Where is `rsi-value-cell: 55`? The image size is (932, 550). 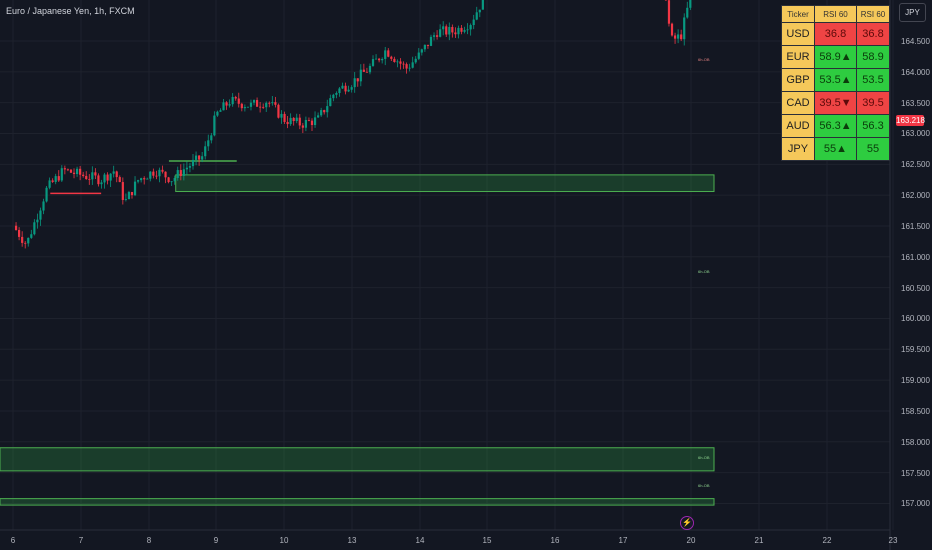 rsi-value-cell: 55 is located at coordinates (873, 149).